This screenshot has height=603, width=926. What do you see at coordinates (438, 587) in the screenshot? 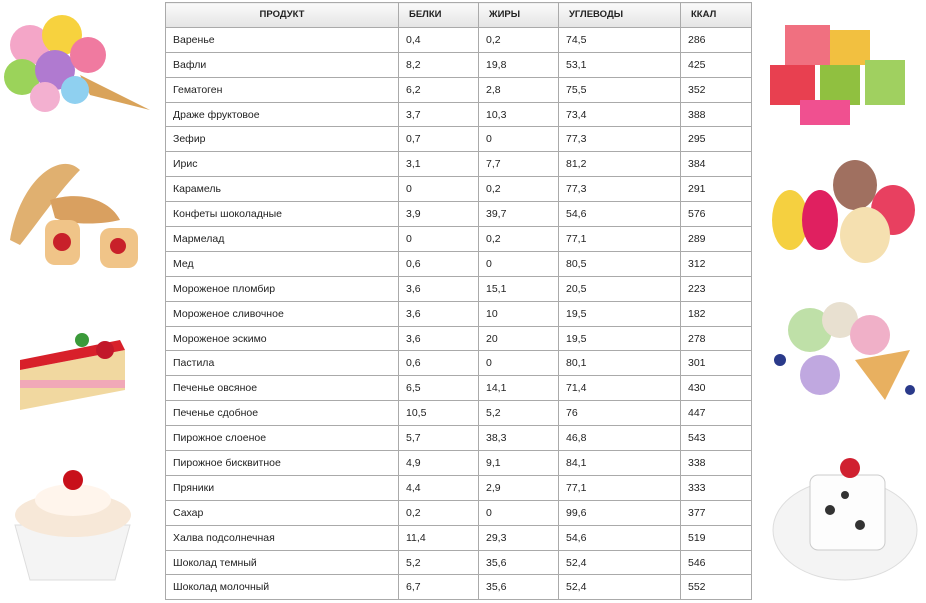
I see `value-cell: 6,7` at bounding box center [438, 587].